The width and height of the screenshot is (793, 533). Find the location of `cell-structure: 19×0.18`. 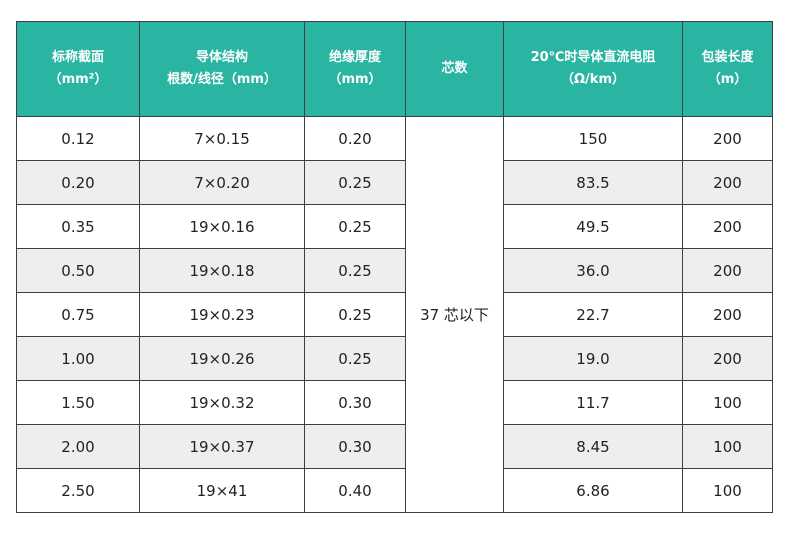

cell-structure: 19×0.18 is located at coordinates (222, 270).